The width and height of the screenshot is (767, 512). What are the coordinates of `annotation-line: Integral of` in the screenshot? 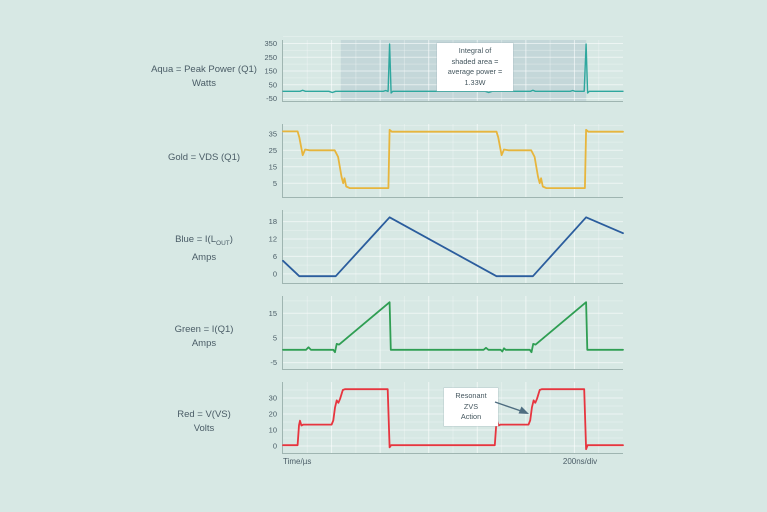 It's located at (475, 50).